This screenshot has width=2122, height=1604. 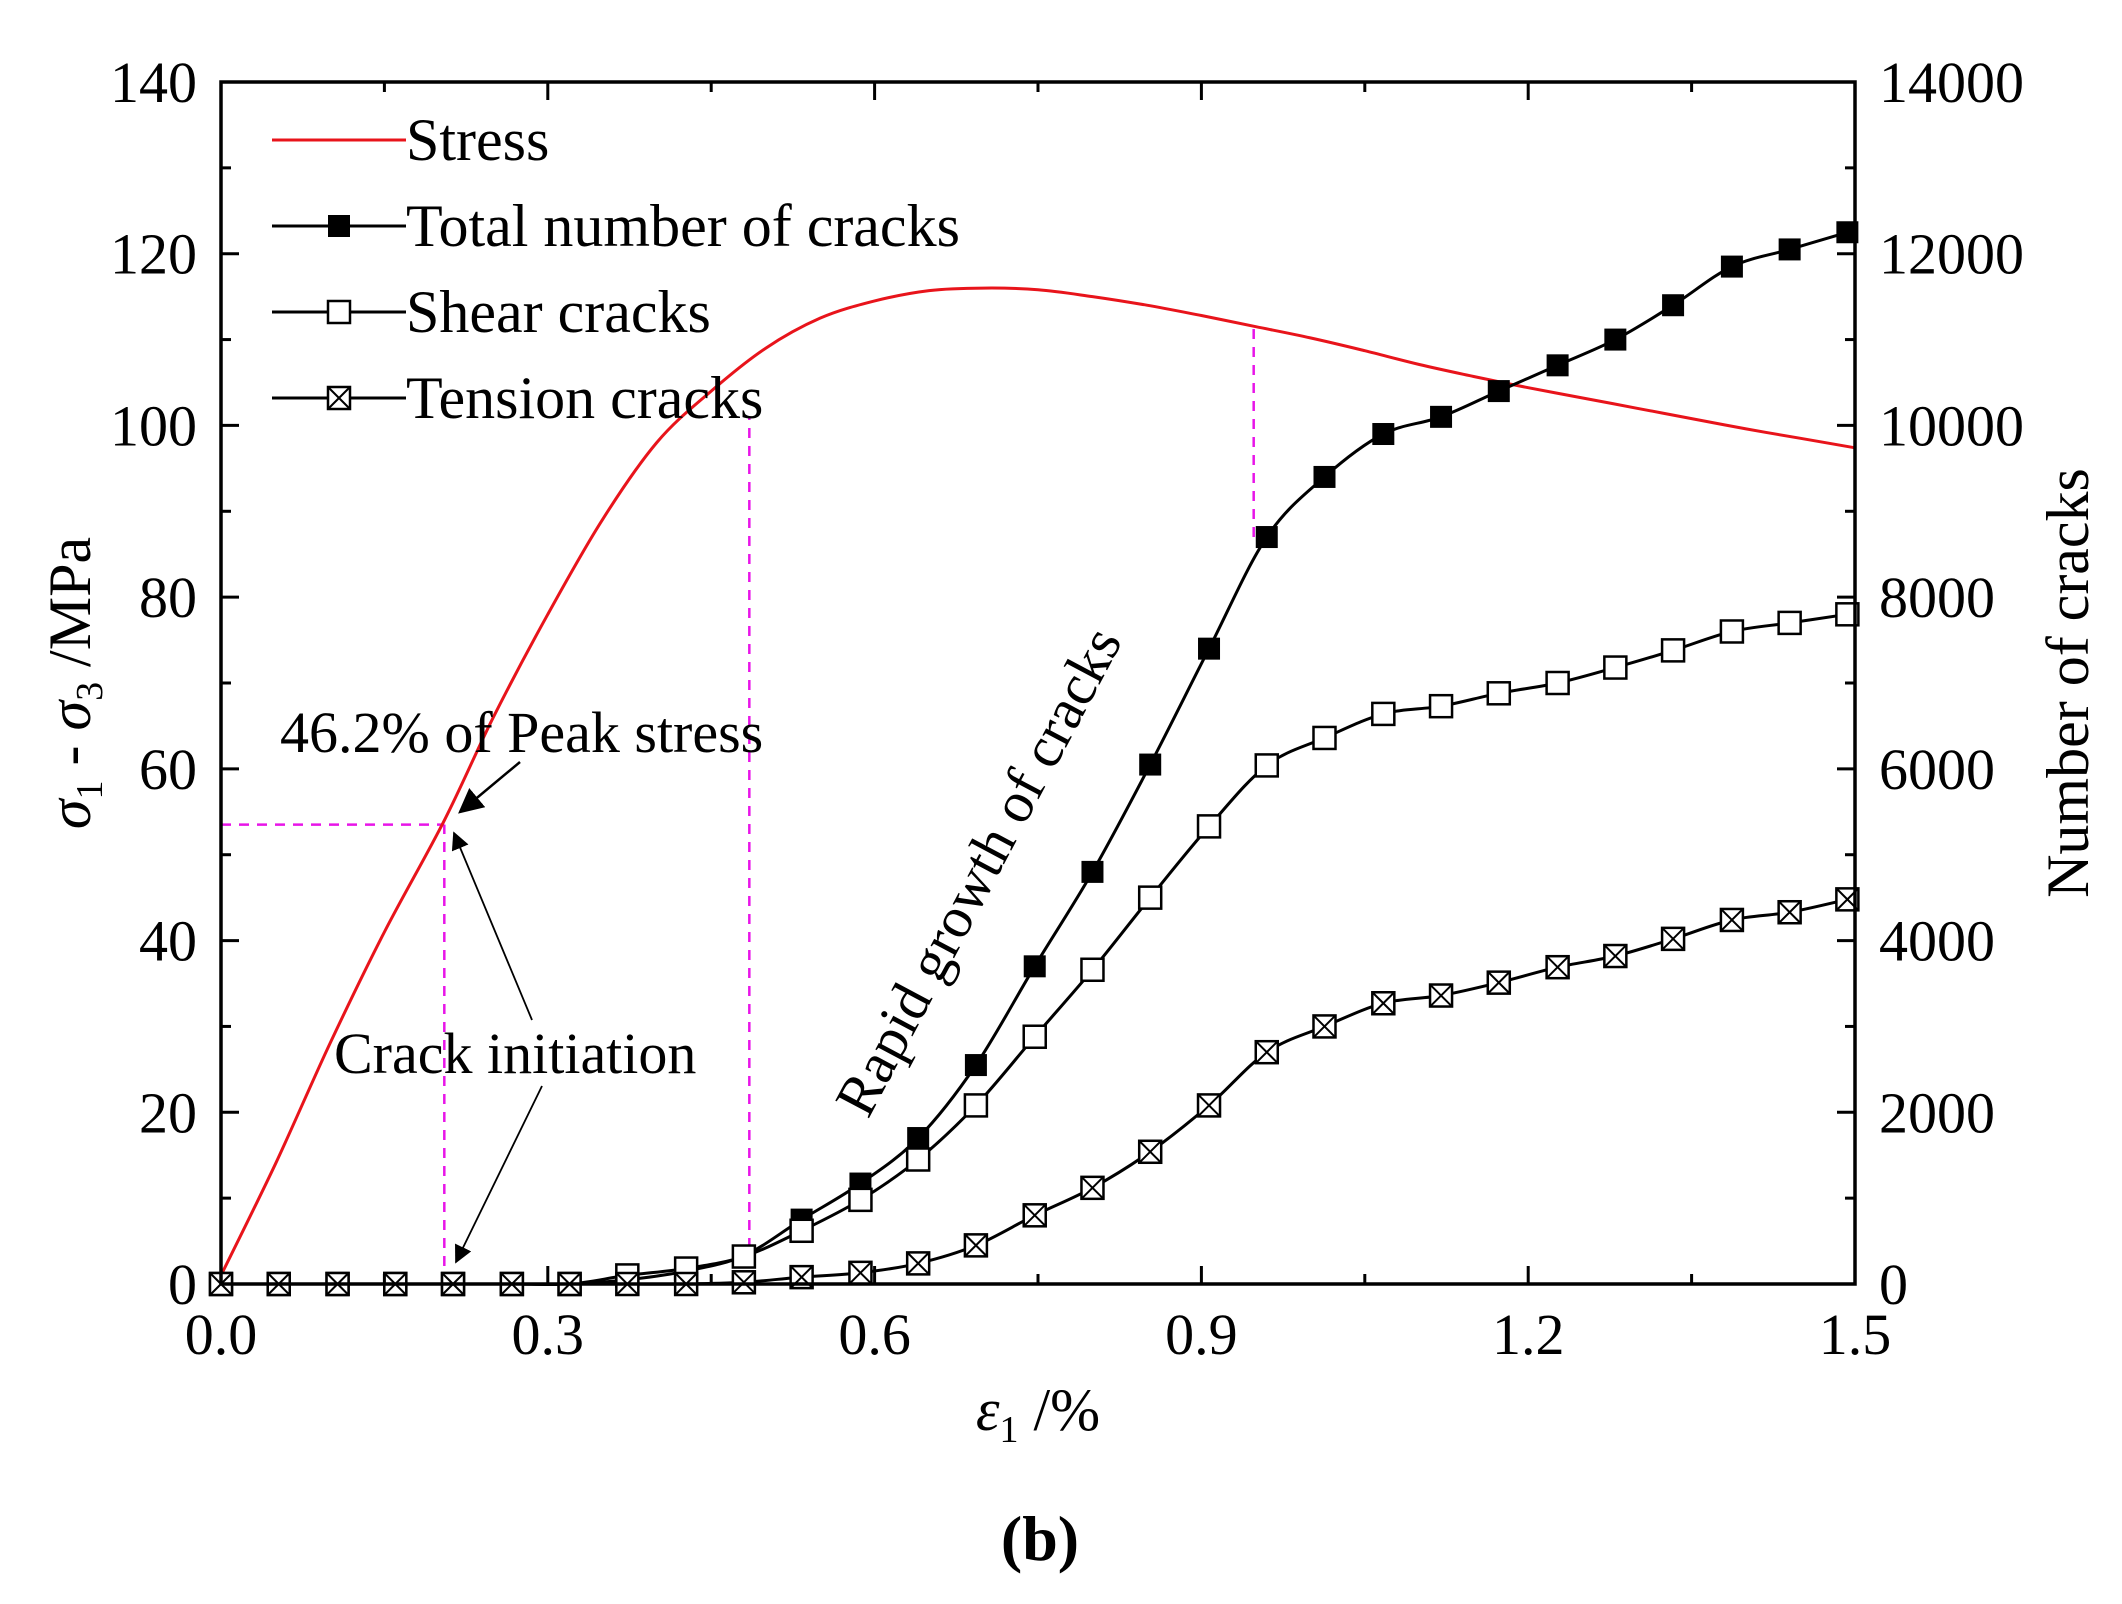 What do you see at coordinates (70, 756) in the screenshot?
I see `y-left-minus: -` at bounding box center [70, 756].